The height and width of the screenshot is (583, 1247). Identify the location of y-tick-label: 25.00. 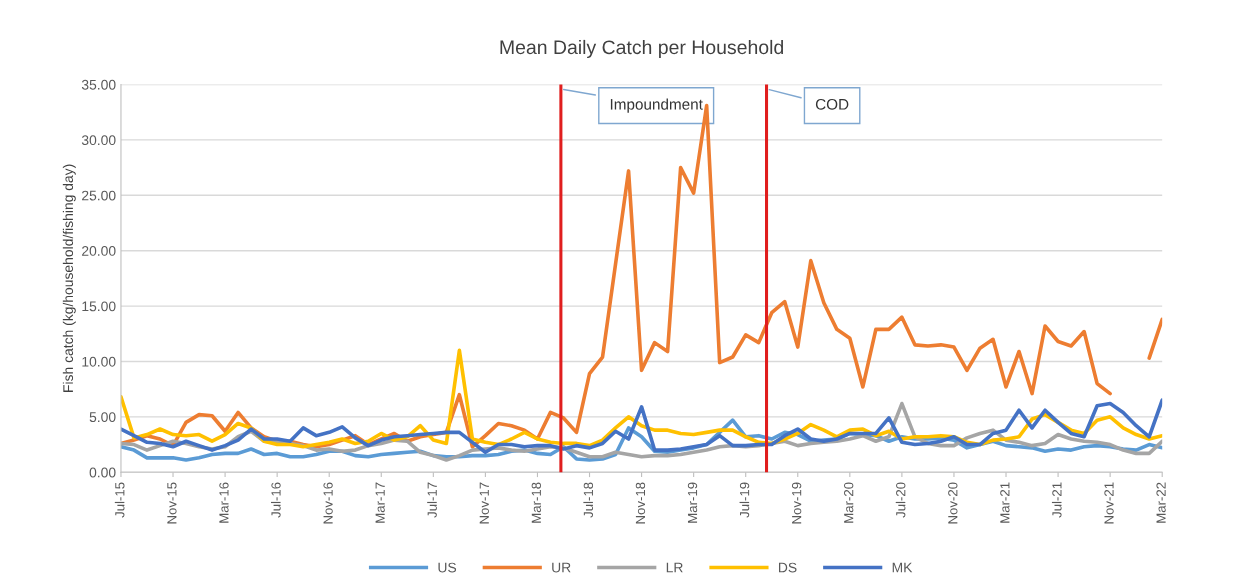
(99, 195).